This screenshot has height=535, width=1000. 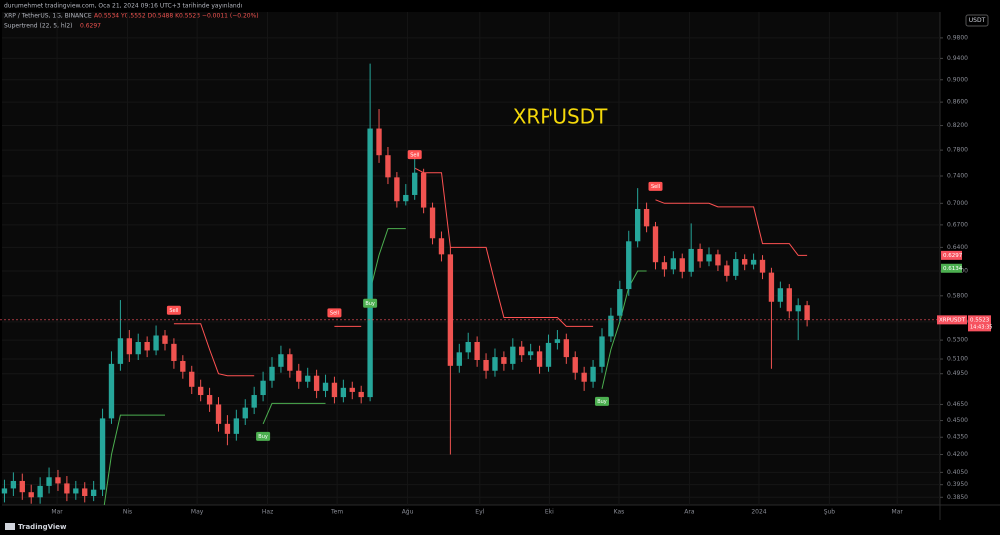 I want to click on y-tick-label: 0.7400, so click(x=957, y=176).